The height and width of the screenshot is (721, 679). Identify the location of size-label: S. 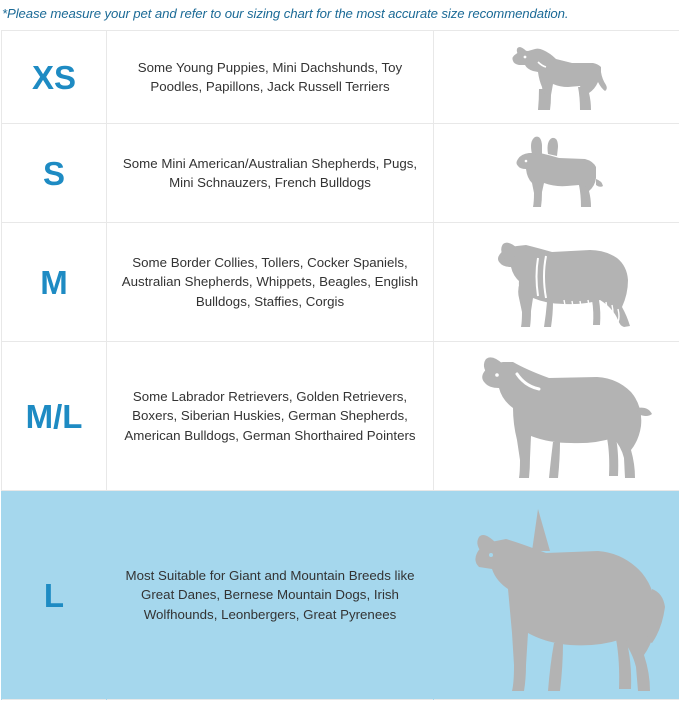
(53, 173).